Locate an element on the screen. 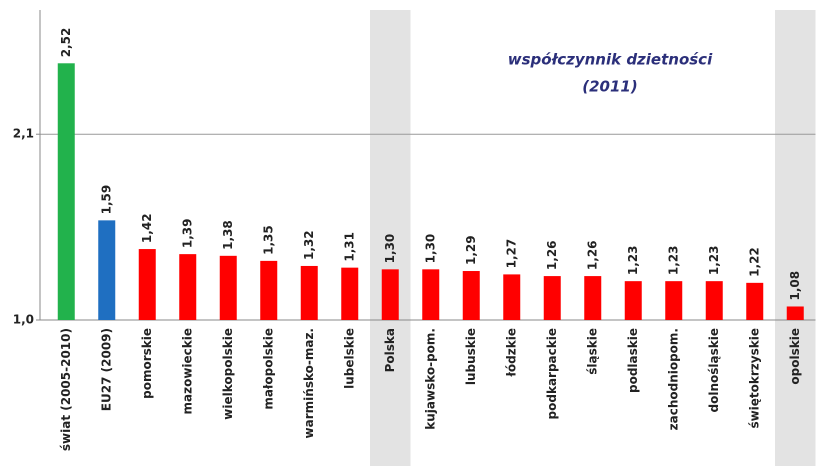  x-tick-label: EU27 (2009) is located at coordinates (106, 369).